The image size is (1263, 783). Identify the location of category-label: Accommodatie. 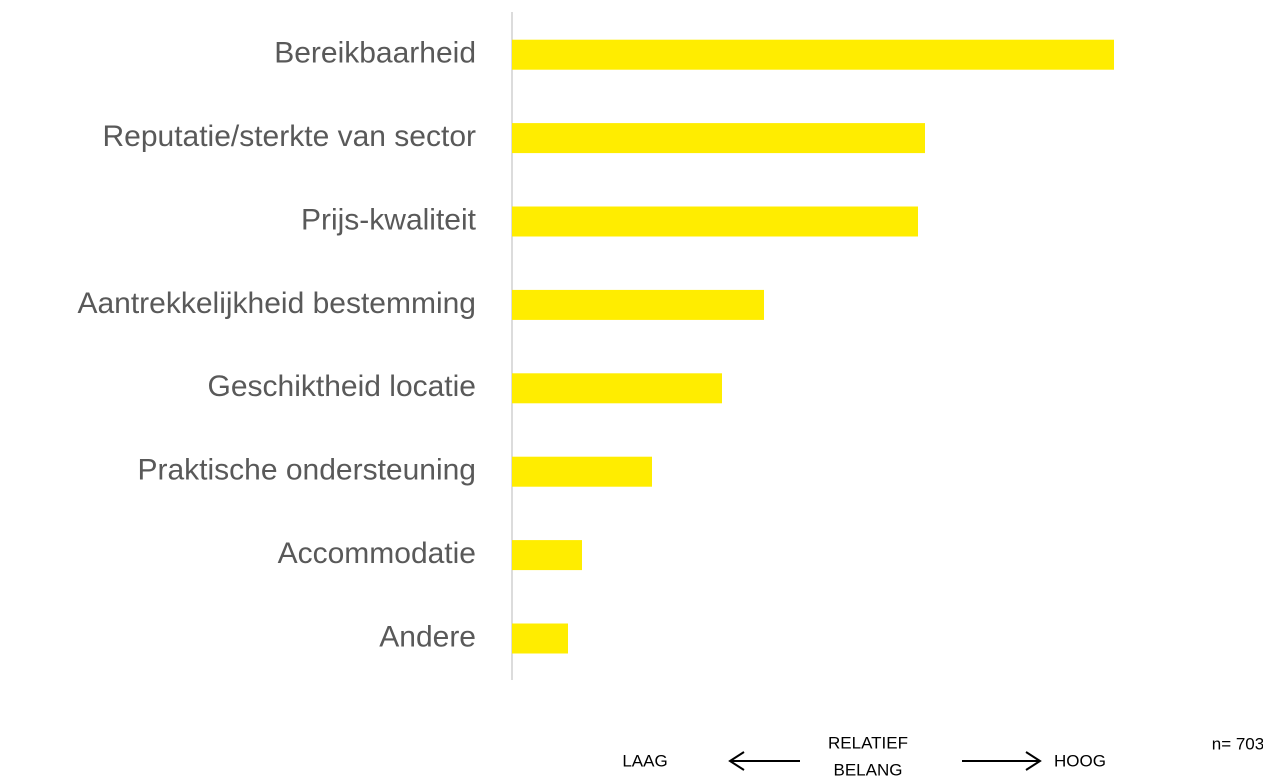
(377, 553).